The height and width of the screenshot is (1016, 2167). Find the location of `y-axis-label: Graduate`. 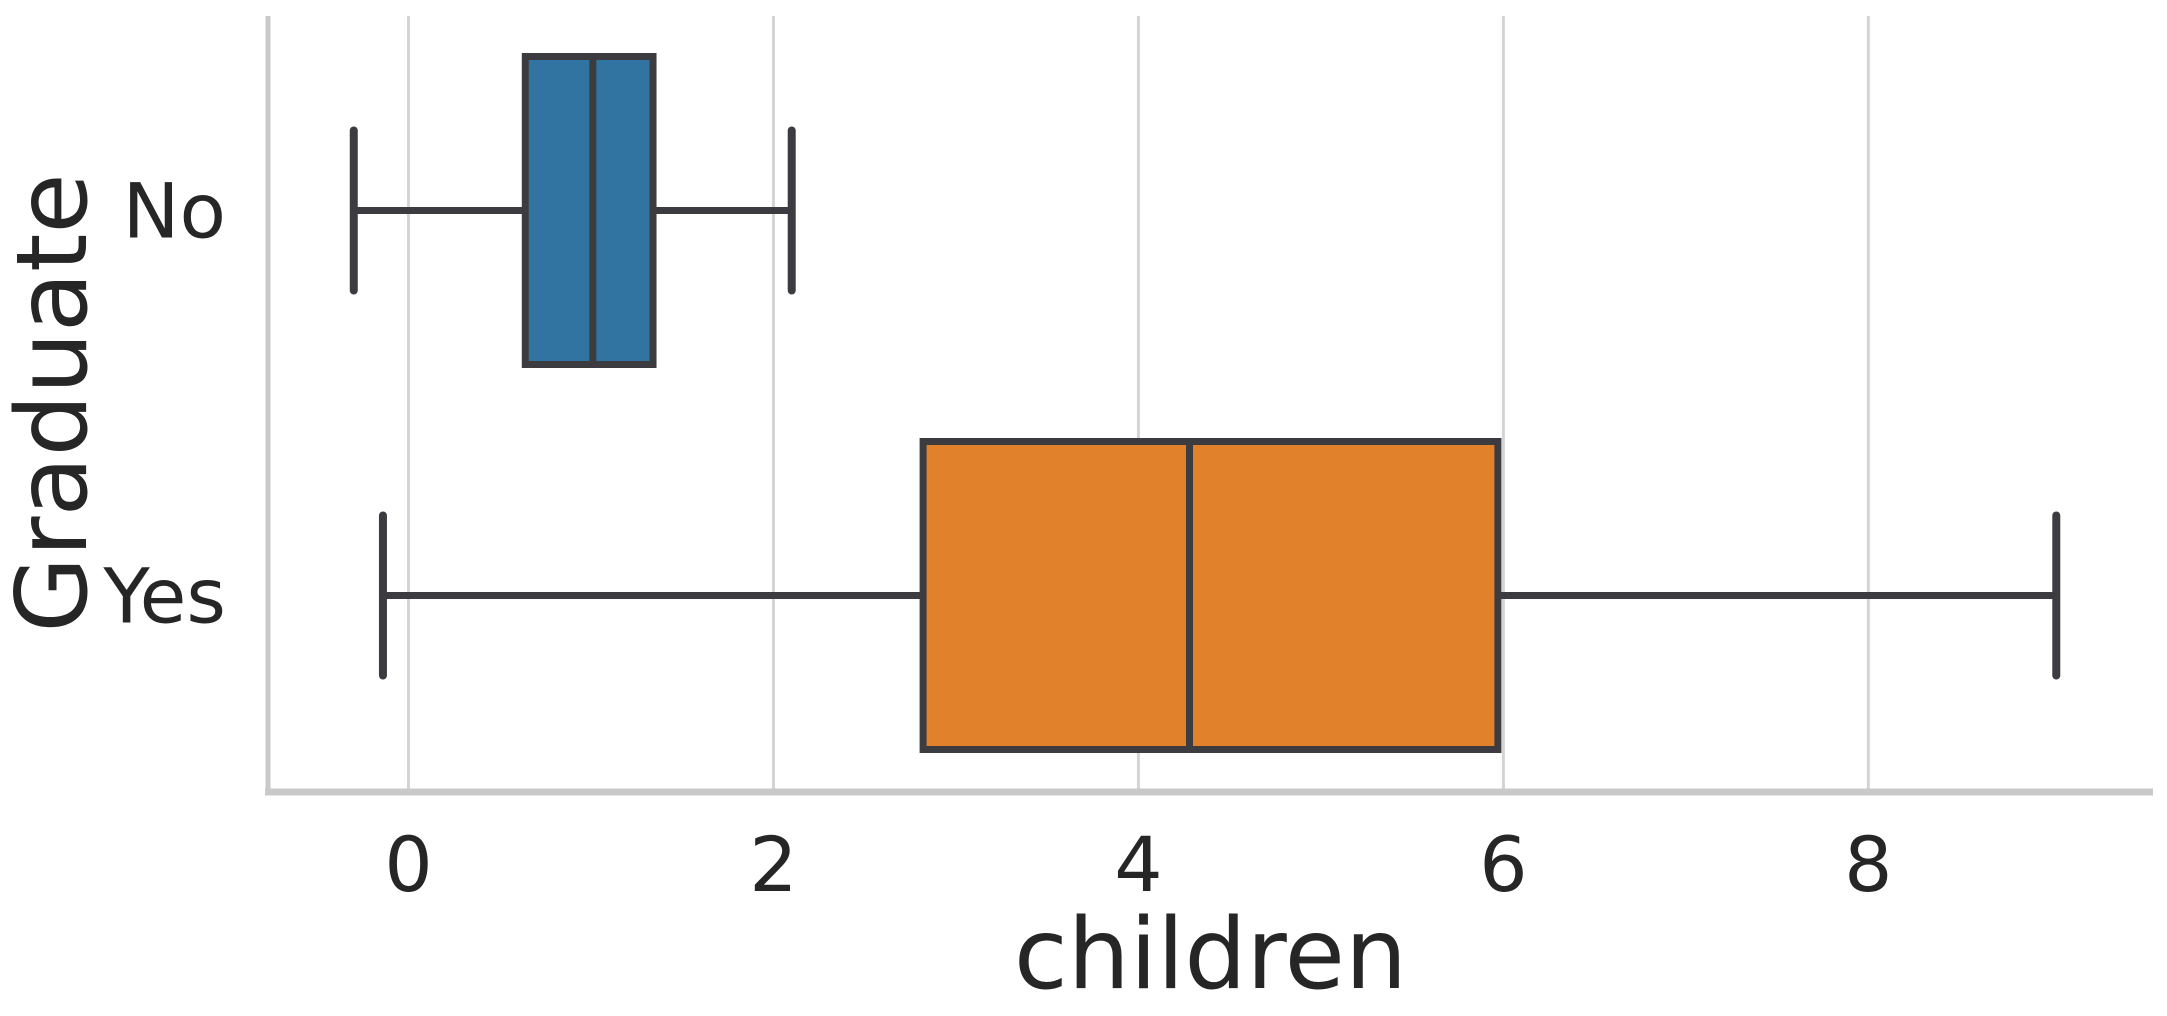

y-axis-label: Graduate is located at coordinates (55, 402).